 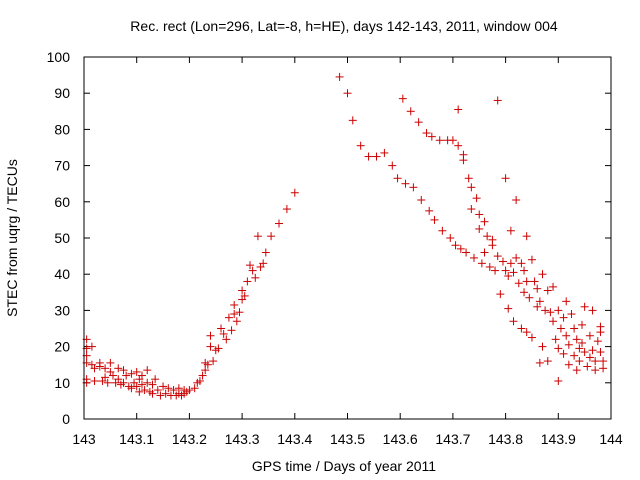 I want to click on y-tick-label: 0, so click(x=66, y=419).